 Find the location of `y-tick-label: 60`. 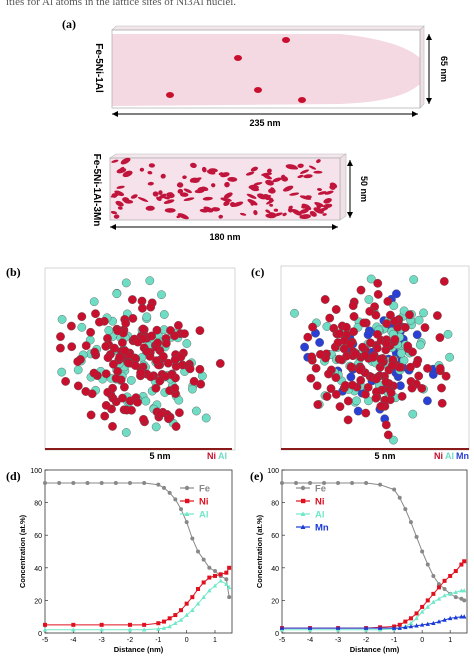

y-tick-label: 60 is located at coordinates (38, 536).